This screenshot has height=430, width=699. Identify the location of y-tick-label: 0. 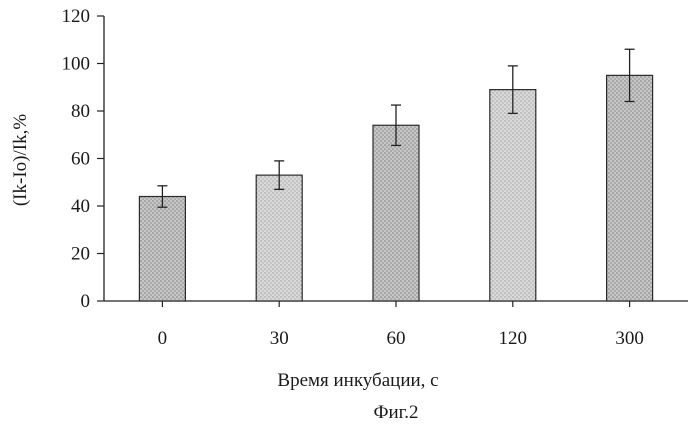
(86, 301).